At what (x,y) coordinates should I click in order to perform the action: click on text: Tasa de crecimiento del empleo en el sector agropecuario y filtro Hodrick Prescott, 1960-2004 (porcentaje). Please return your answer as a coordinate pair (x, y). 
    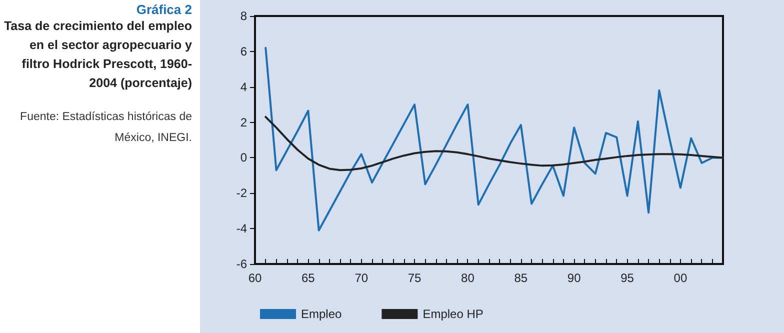
    Looking at the image, I should click on (97, 55).